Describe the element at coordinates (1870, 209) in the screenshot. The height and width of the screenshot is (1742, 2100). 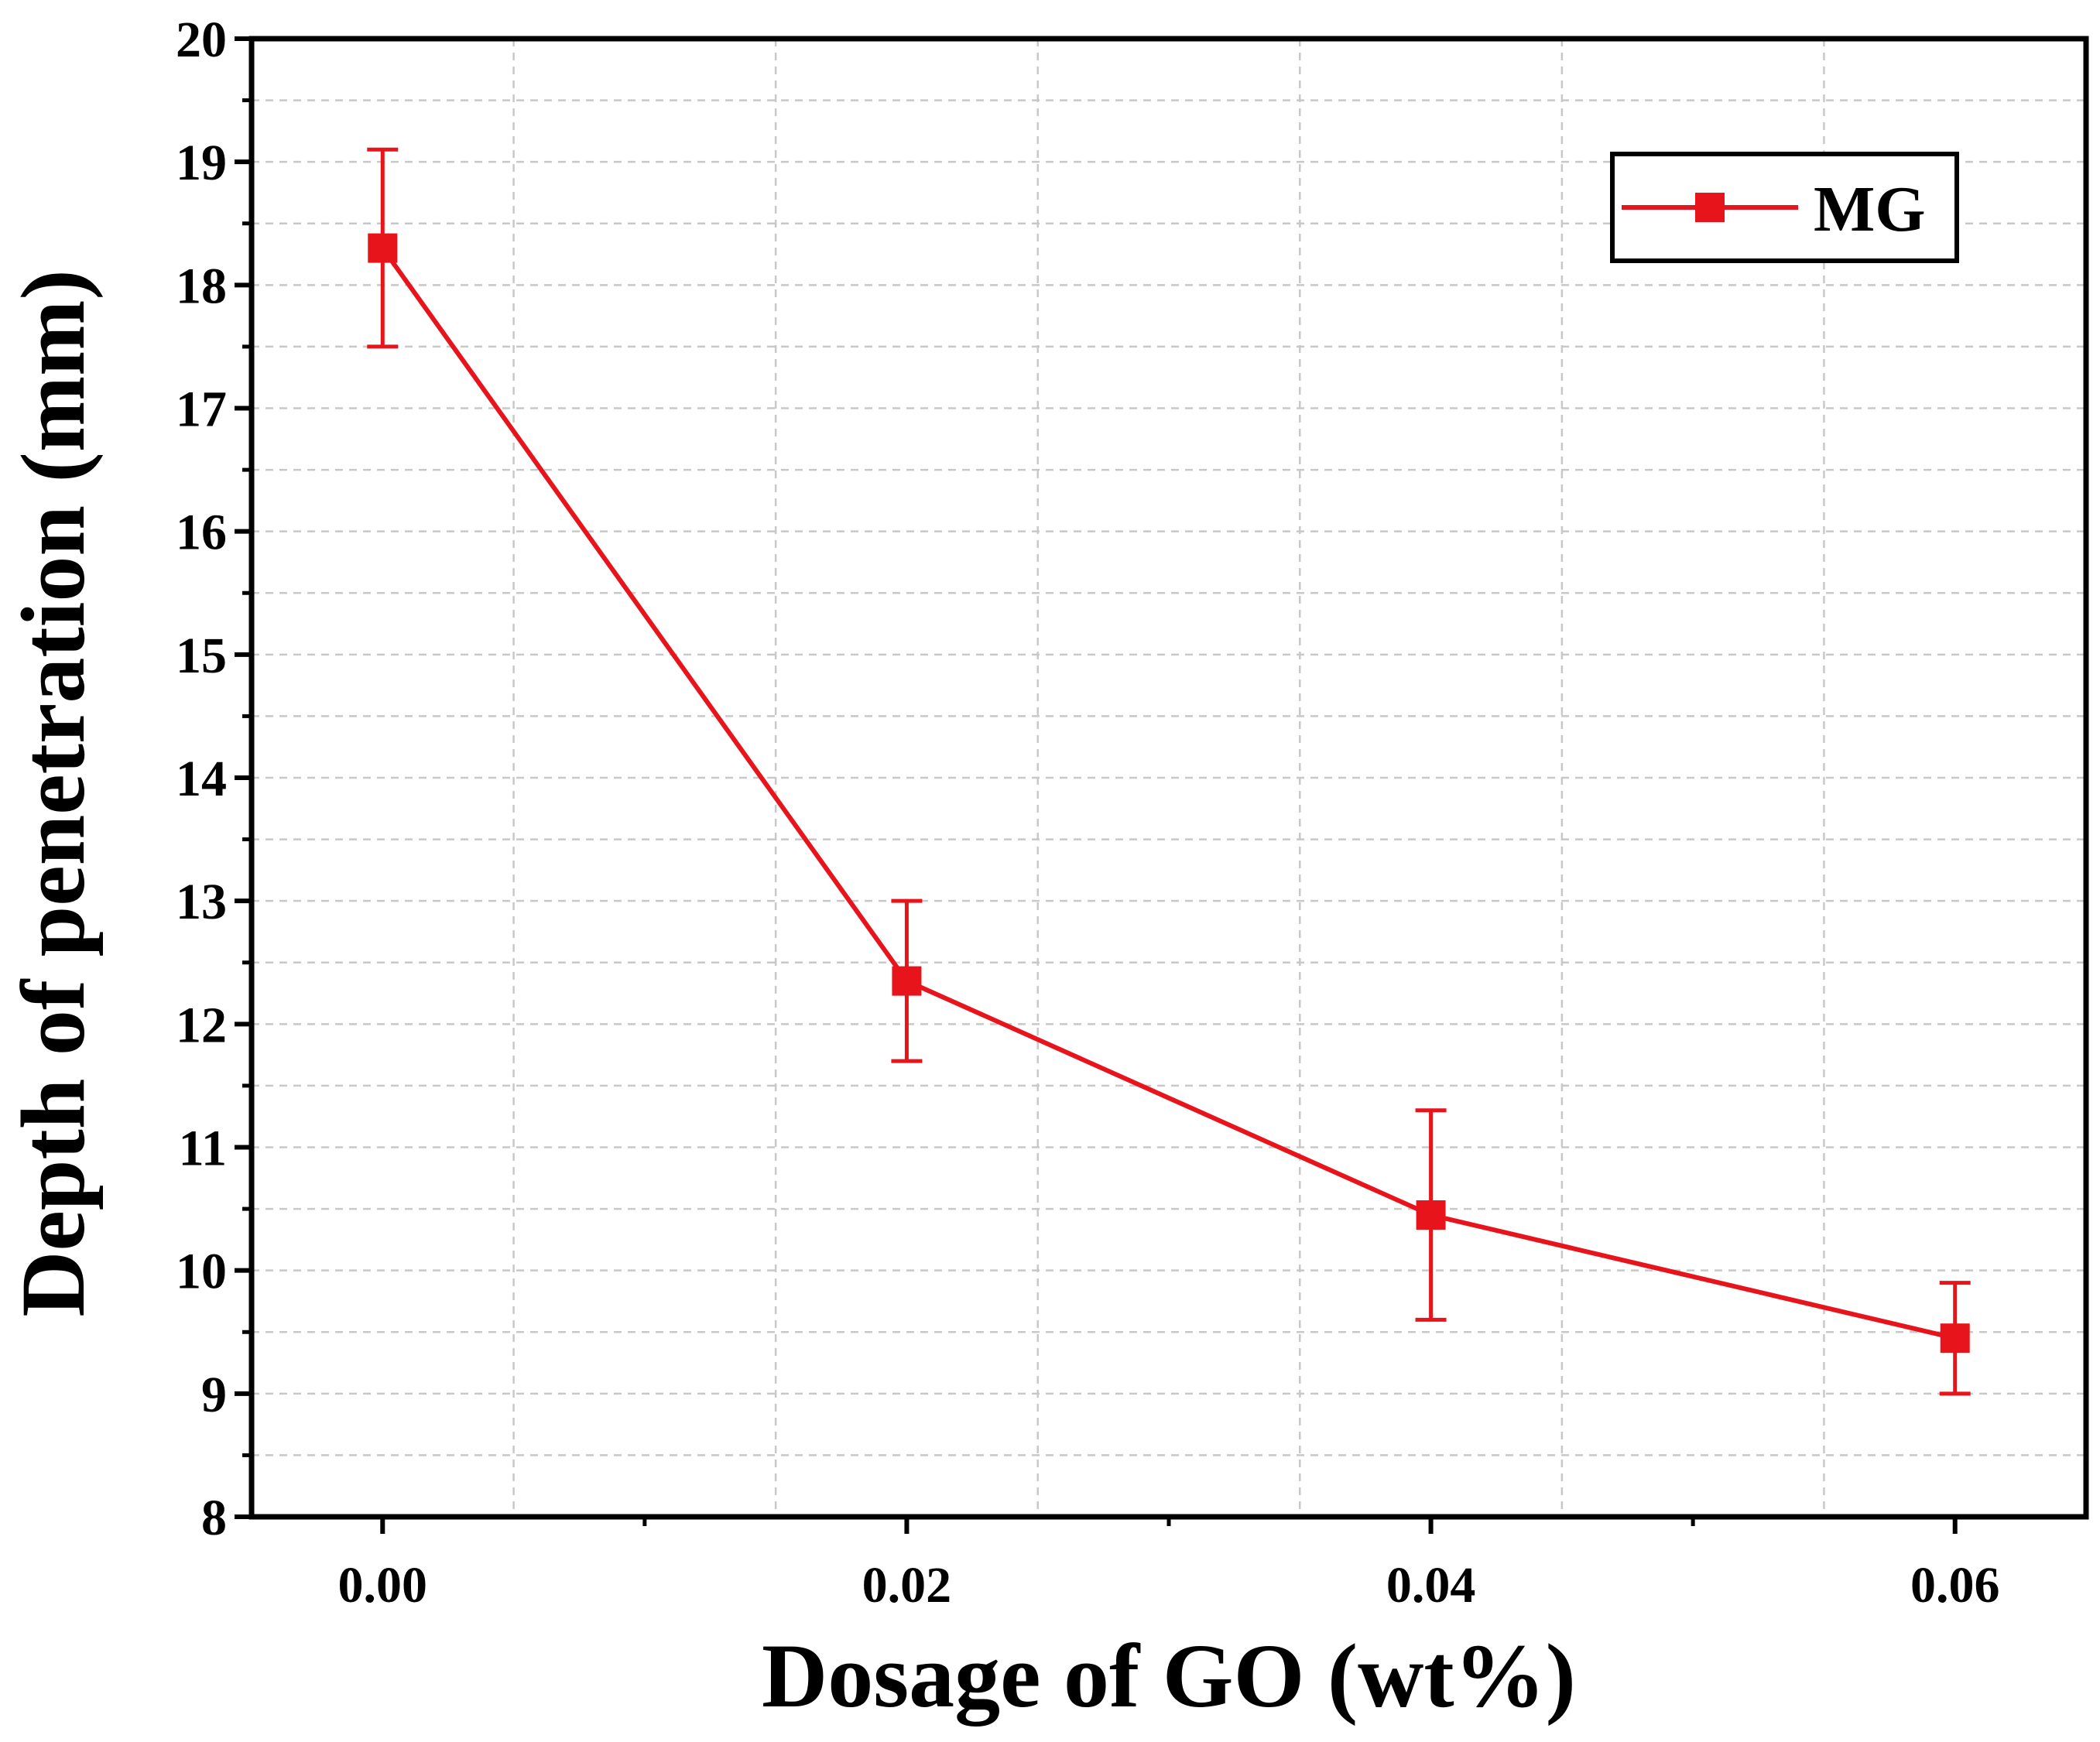
I see `legend-label-mg: MG` at that location.